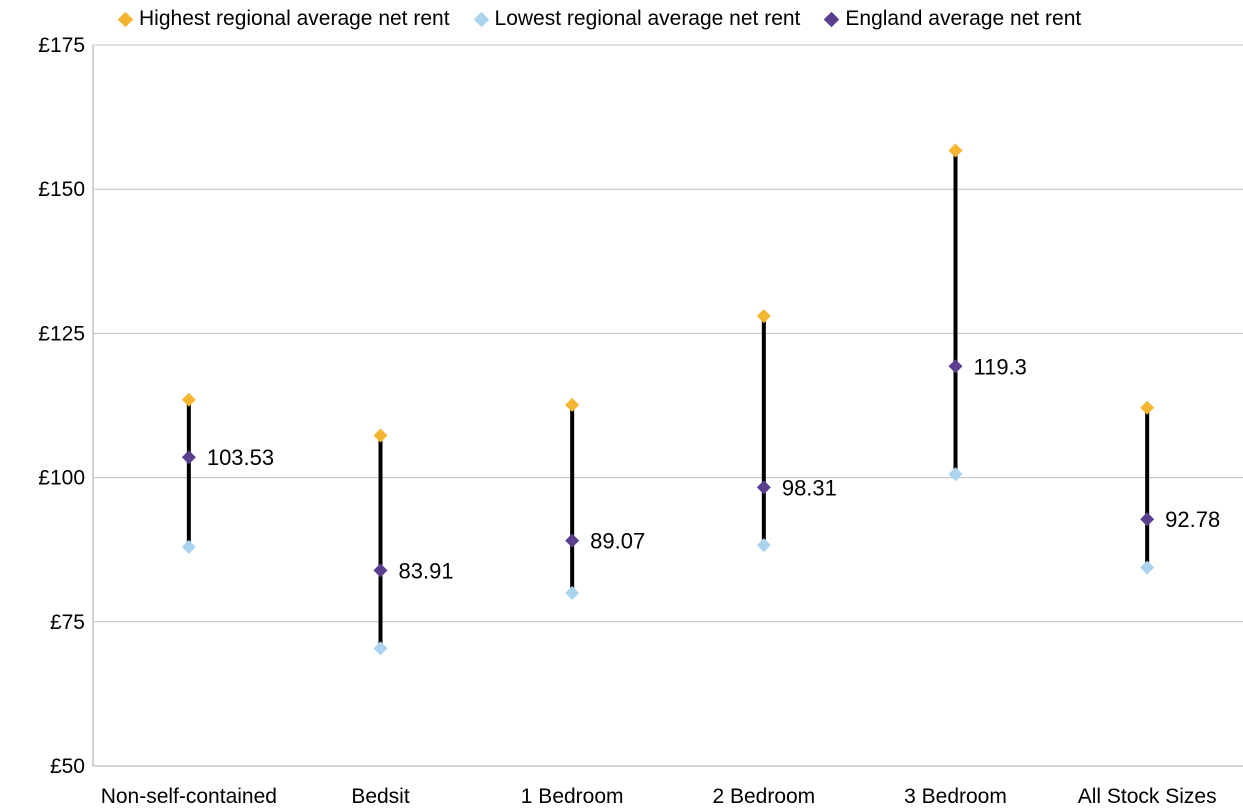  Describe the element at coordinates (647, 18) in the screenshot. I see `legend-label-lowest: Lowest regional average net rent` at that location.